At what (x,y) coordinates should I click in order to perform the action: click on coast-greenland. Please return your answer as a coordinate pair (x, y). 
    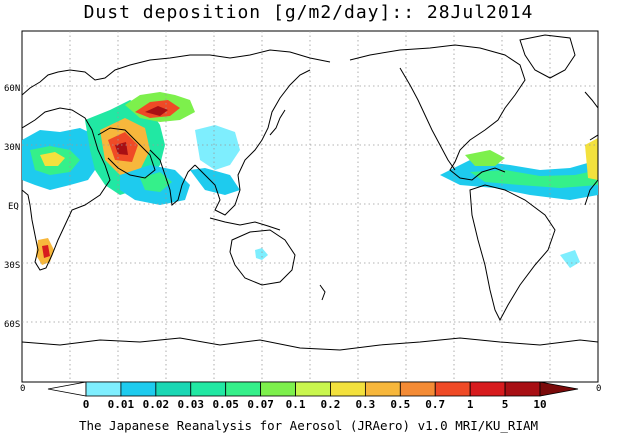
    Looking at the image, I should click on (547, 56).